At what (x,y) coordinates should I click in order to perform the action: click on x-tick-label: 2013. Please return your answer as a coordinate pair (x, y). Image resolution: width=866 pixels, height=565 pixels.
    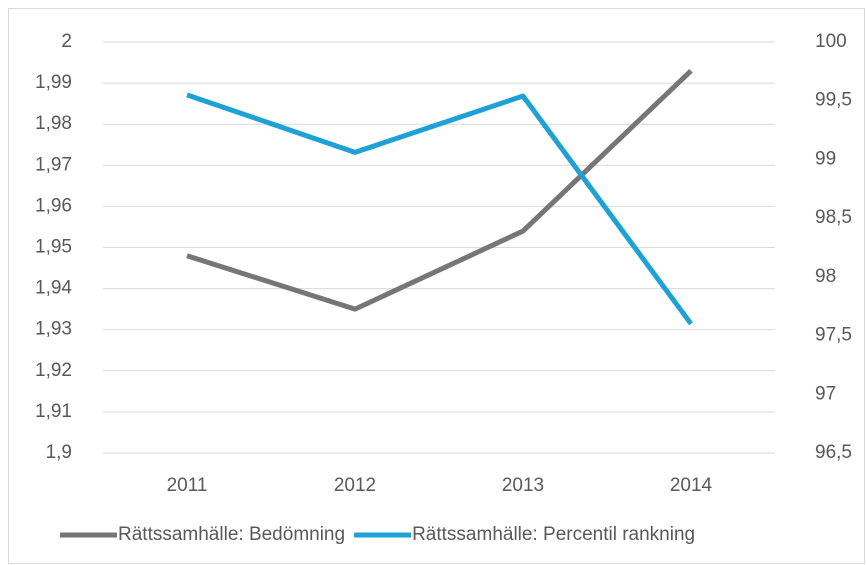
    Looking at the image, I should click on (523, 485).